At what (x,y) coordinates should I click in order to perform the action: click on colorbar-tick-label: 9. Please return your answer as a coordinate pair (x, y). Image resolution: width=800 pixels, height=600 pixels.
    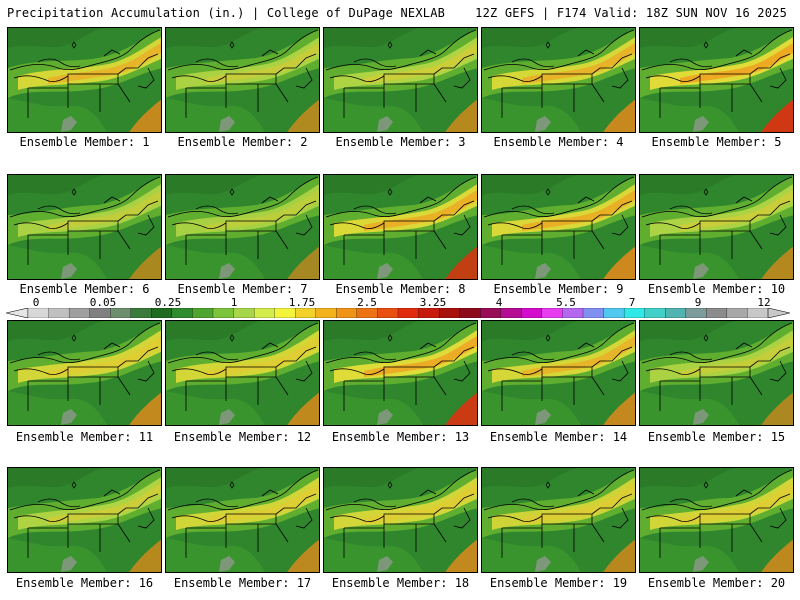
    Looking at the image, I should click on (698, 302).